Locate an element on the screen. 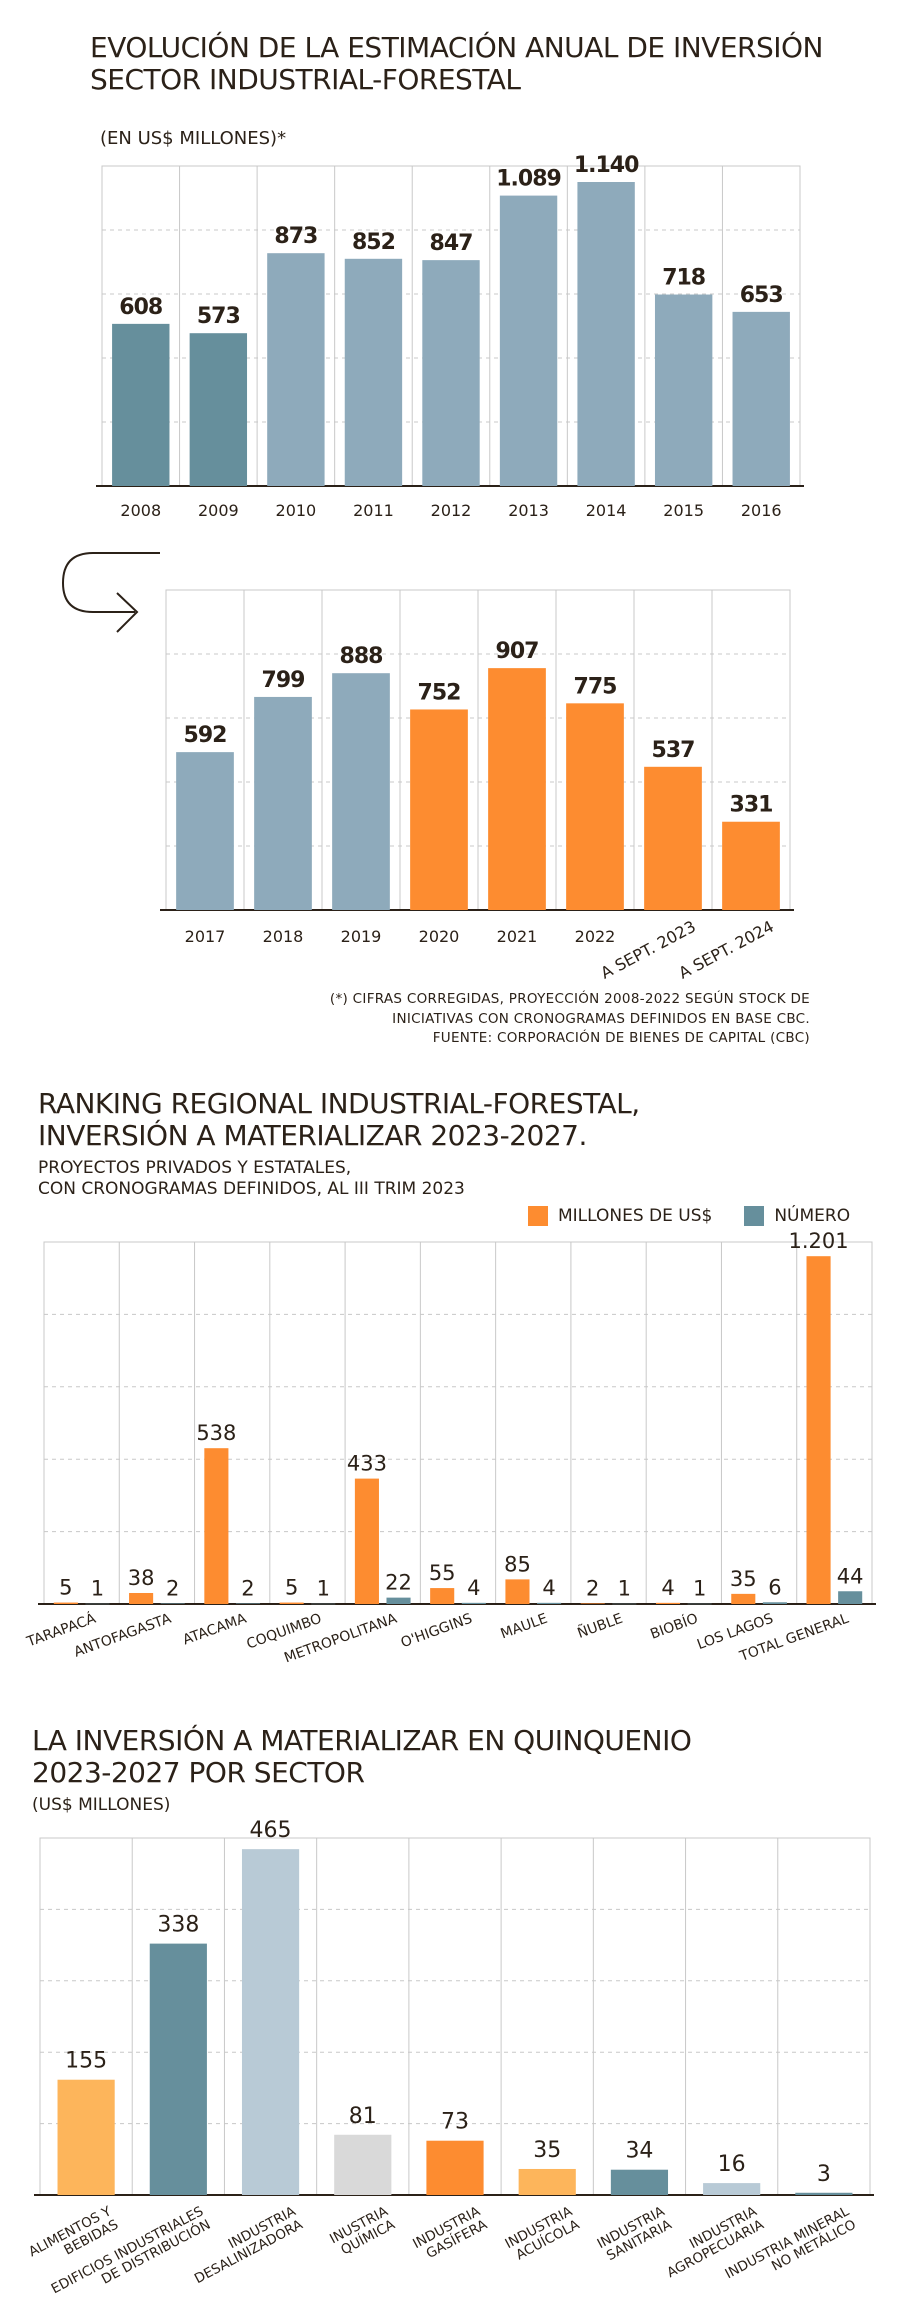 The width and height of the screenshot is (900, 2318). regional-value-label: 55 is located at coordinates (442, 1573).